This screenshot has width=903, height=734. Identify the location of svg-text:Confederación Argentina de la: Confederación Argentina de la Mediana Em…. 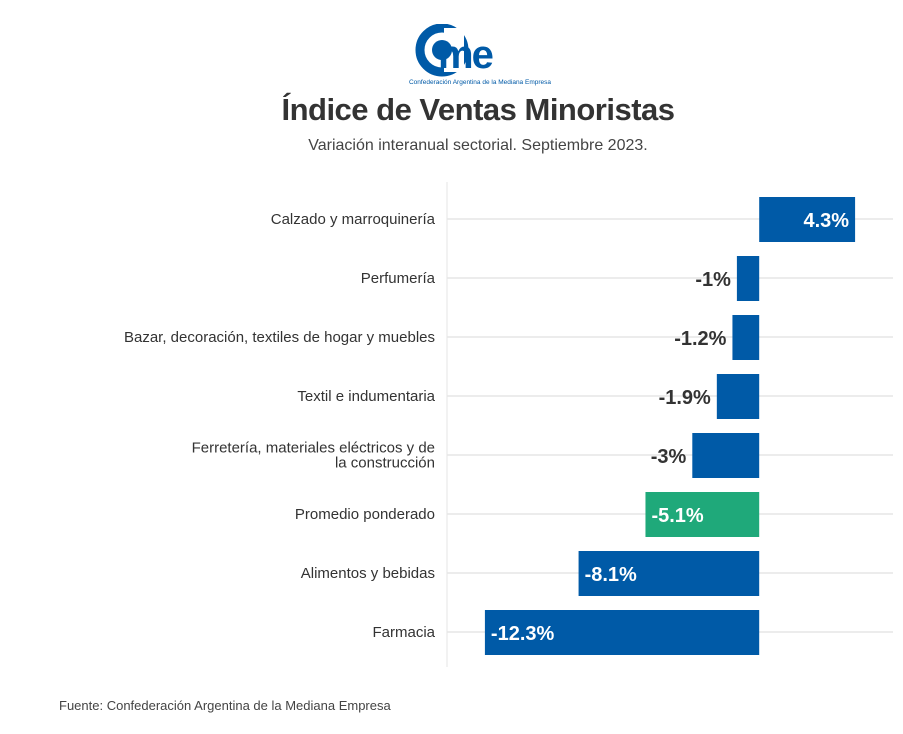
(480, 82).